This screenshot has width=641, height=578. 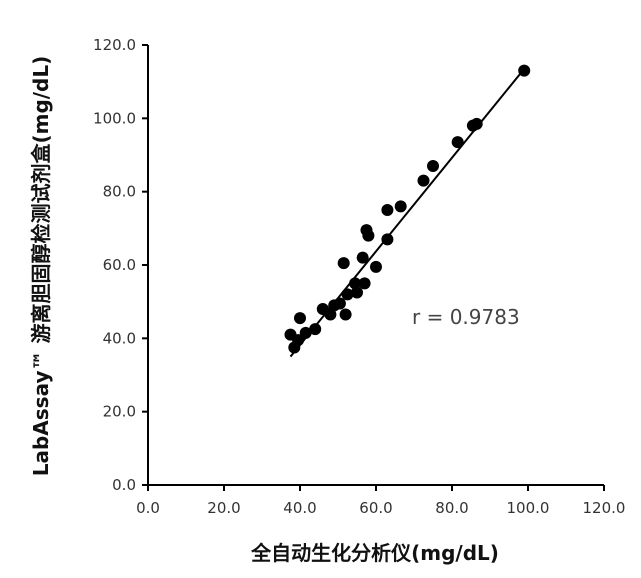 What do you see at coordinates (41, 266) in the screenshot?
I see `y-axis-title: LabAssay™ 游离胆固醇检测试剂盒(mg/dL)` at bounding box center [41, 266].